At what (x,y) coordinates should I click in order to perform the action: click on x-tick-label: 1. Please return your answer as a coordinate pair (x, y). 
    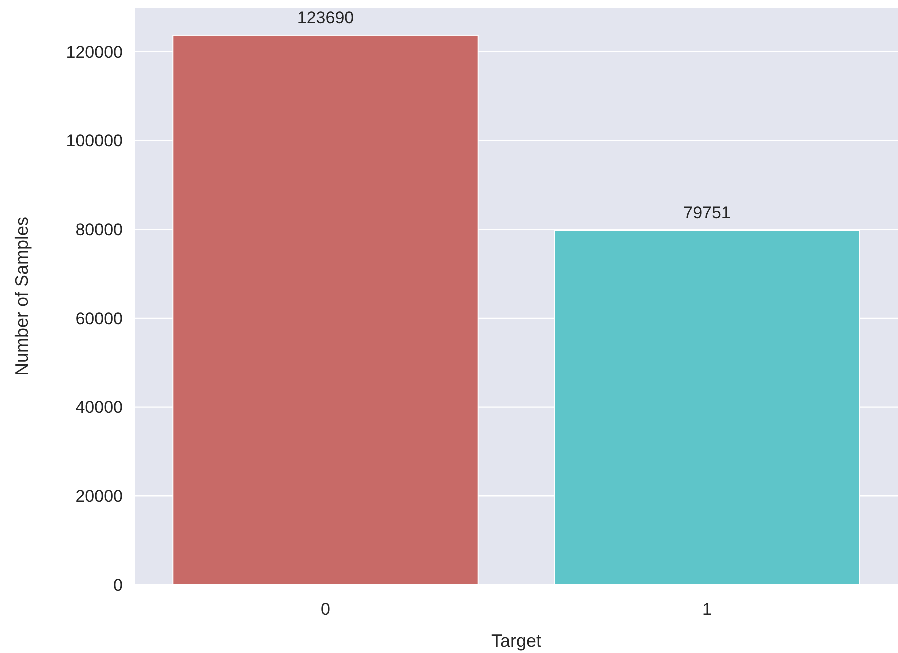
    Looking at the image, I should click on (707, 609).